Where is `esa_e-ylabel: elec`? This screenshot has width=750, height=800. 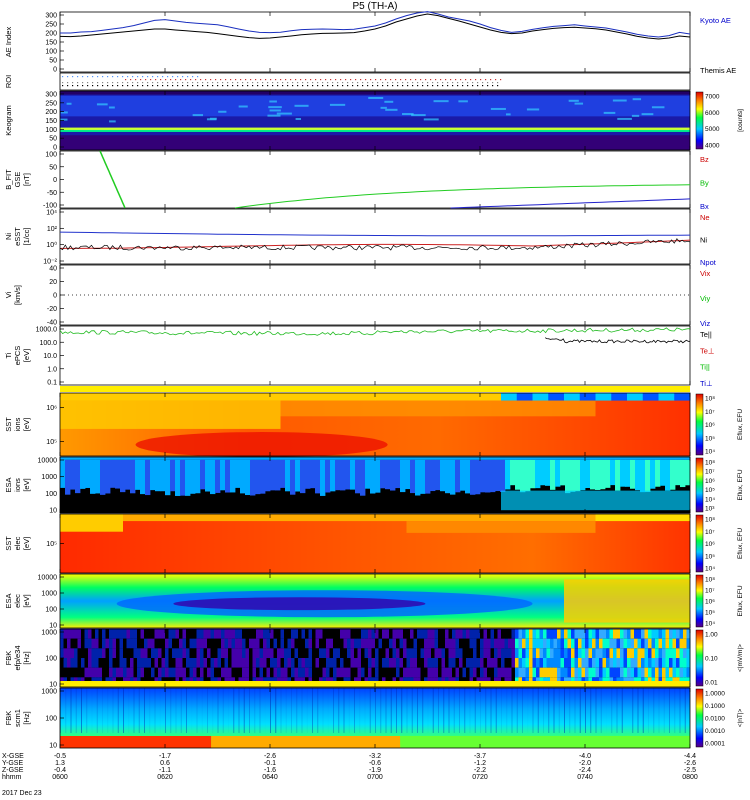 esa_e-ylabel: elec is located at coordinates (17, 601).